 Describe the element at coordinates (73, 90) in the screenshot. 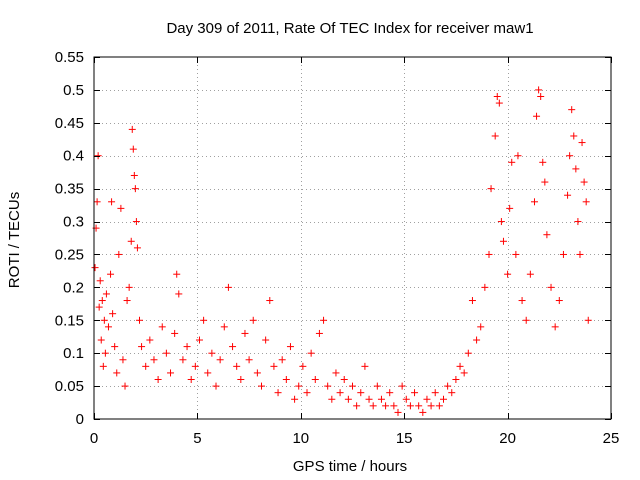

I see `y-tick-label: 0.5` at that location.